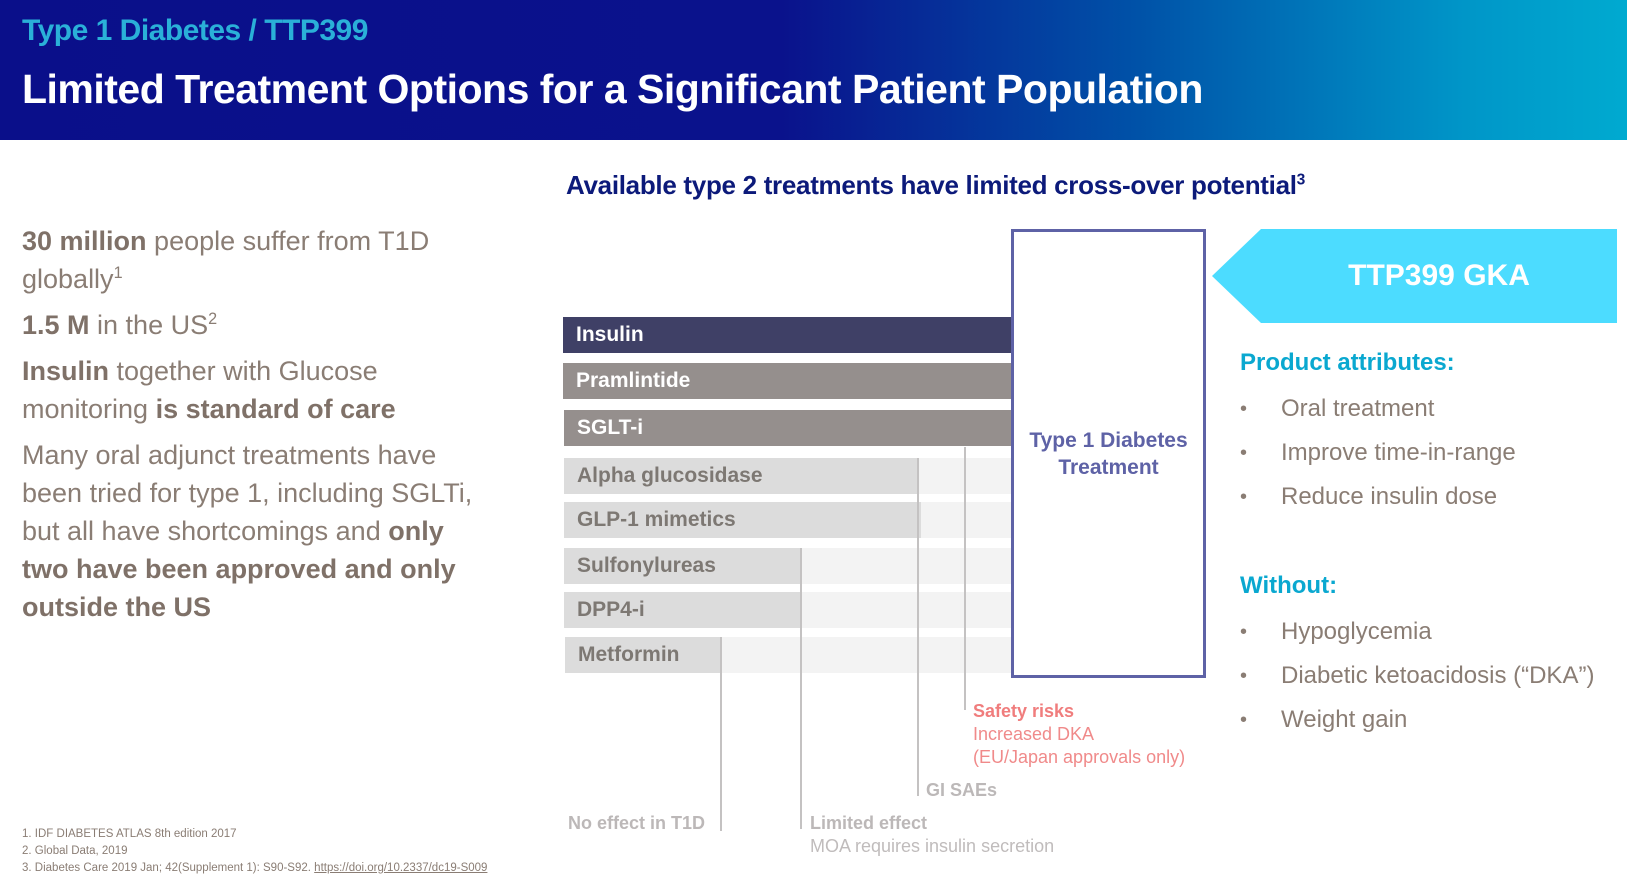 This screenshot has width=1627, height=886. What do you see at coordinates (135, 834) in the screenshot?
I see `footnote-text: IDF DIABETES ATLAS 8th edition 2017` at bounding box center [135, 834].